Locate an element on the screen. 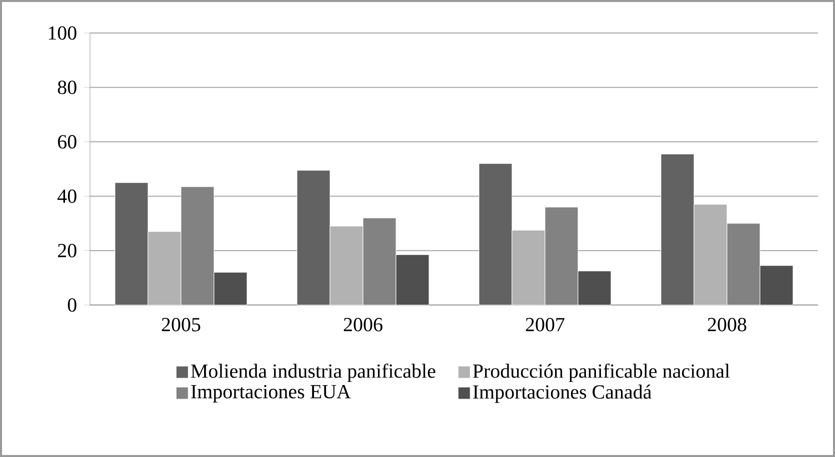 This screenshot has width=835, height=457. x-tick-label: 2006 is located at coordinates (363, 325).